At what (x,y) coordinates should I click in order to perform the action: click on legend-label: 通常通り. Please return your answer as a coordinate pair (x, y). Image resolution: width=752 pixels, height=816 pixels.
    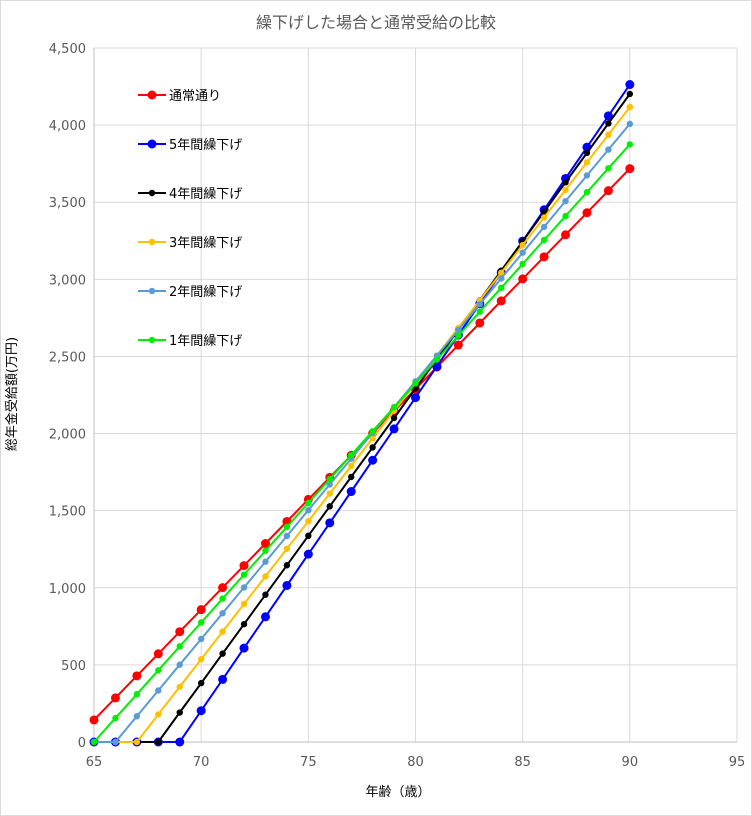
    Looking at the image, I should click on (195, 96).